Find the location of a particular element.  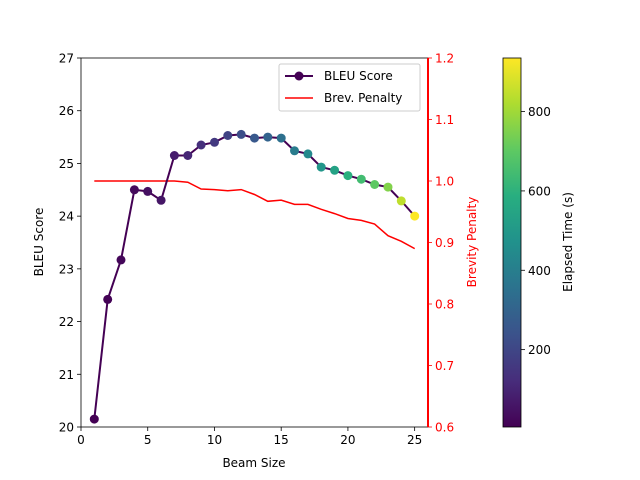

legend-box is located at coordinates (349, 87).